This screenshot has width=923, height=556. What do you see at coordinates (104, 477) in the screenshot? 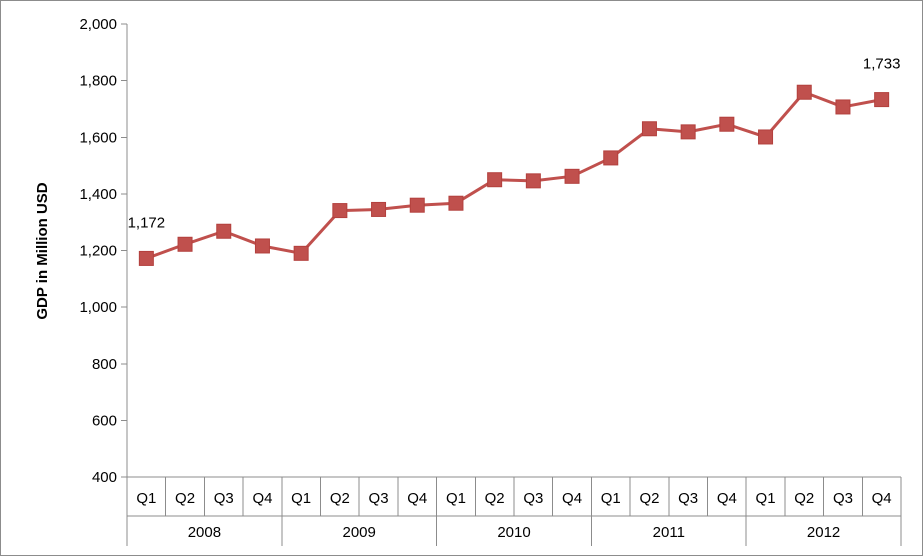
I see `y-tick-label: 400` at bounding box center [104, 477].